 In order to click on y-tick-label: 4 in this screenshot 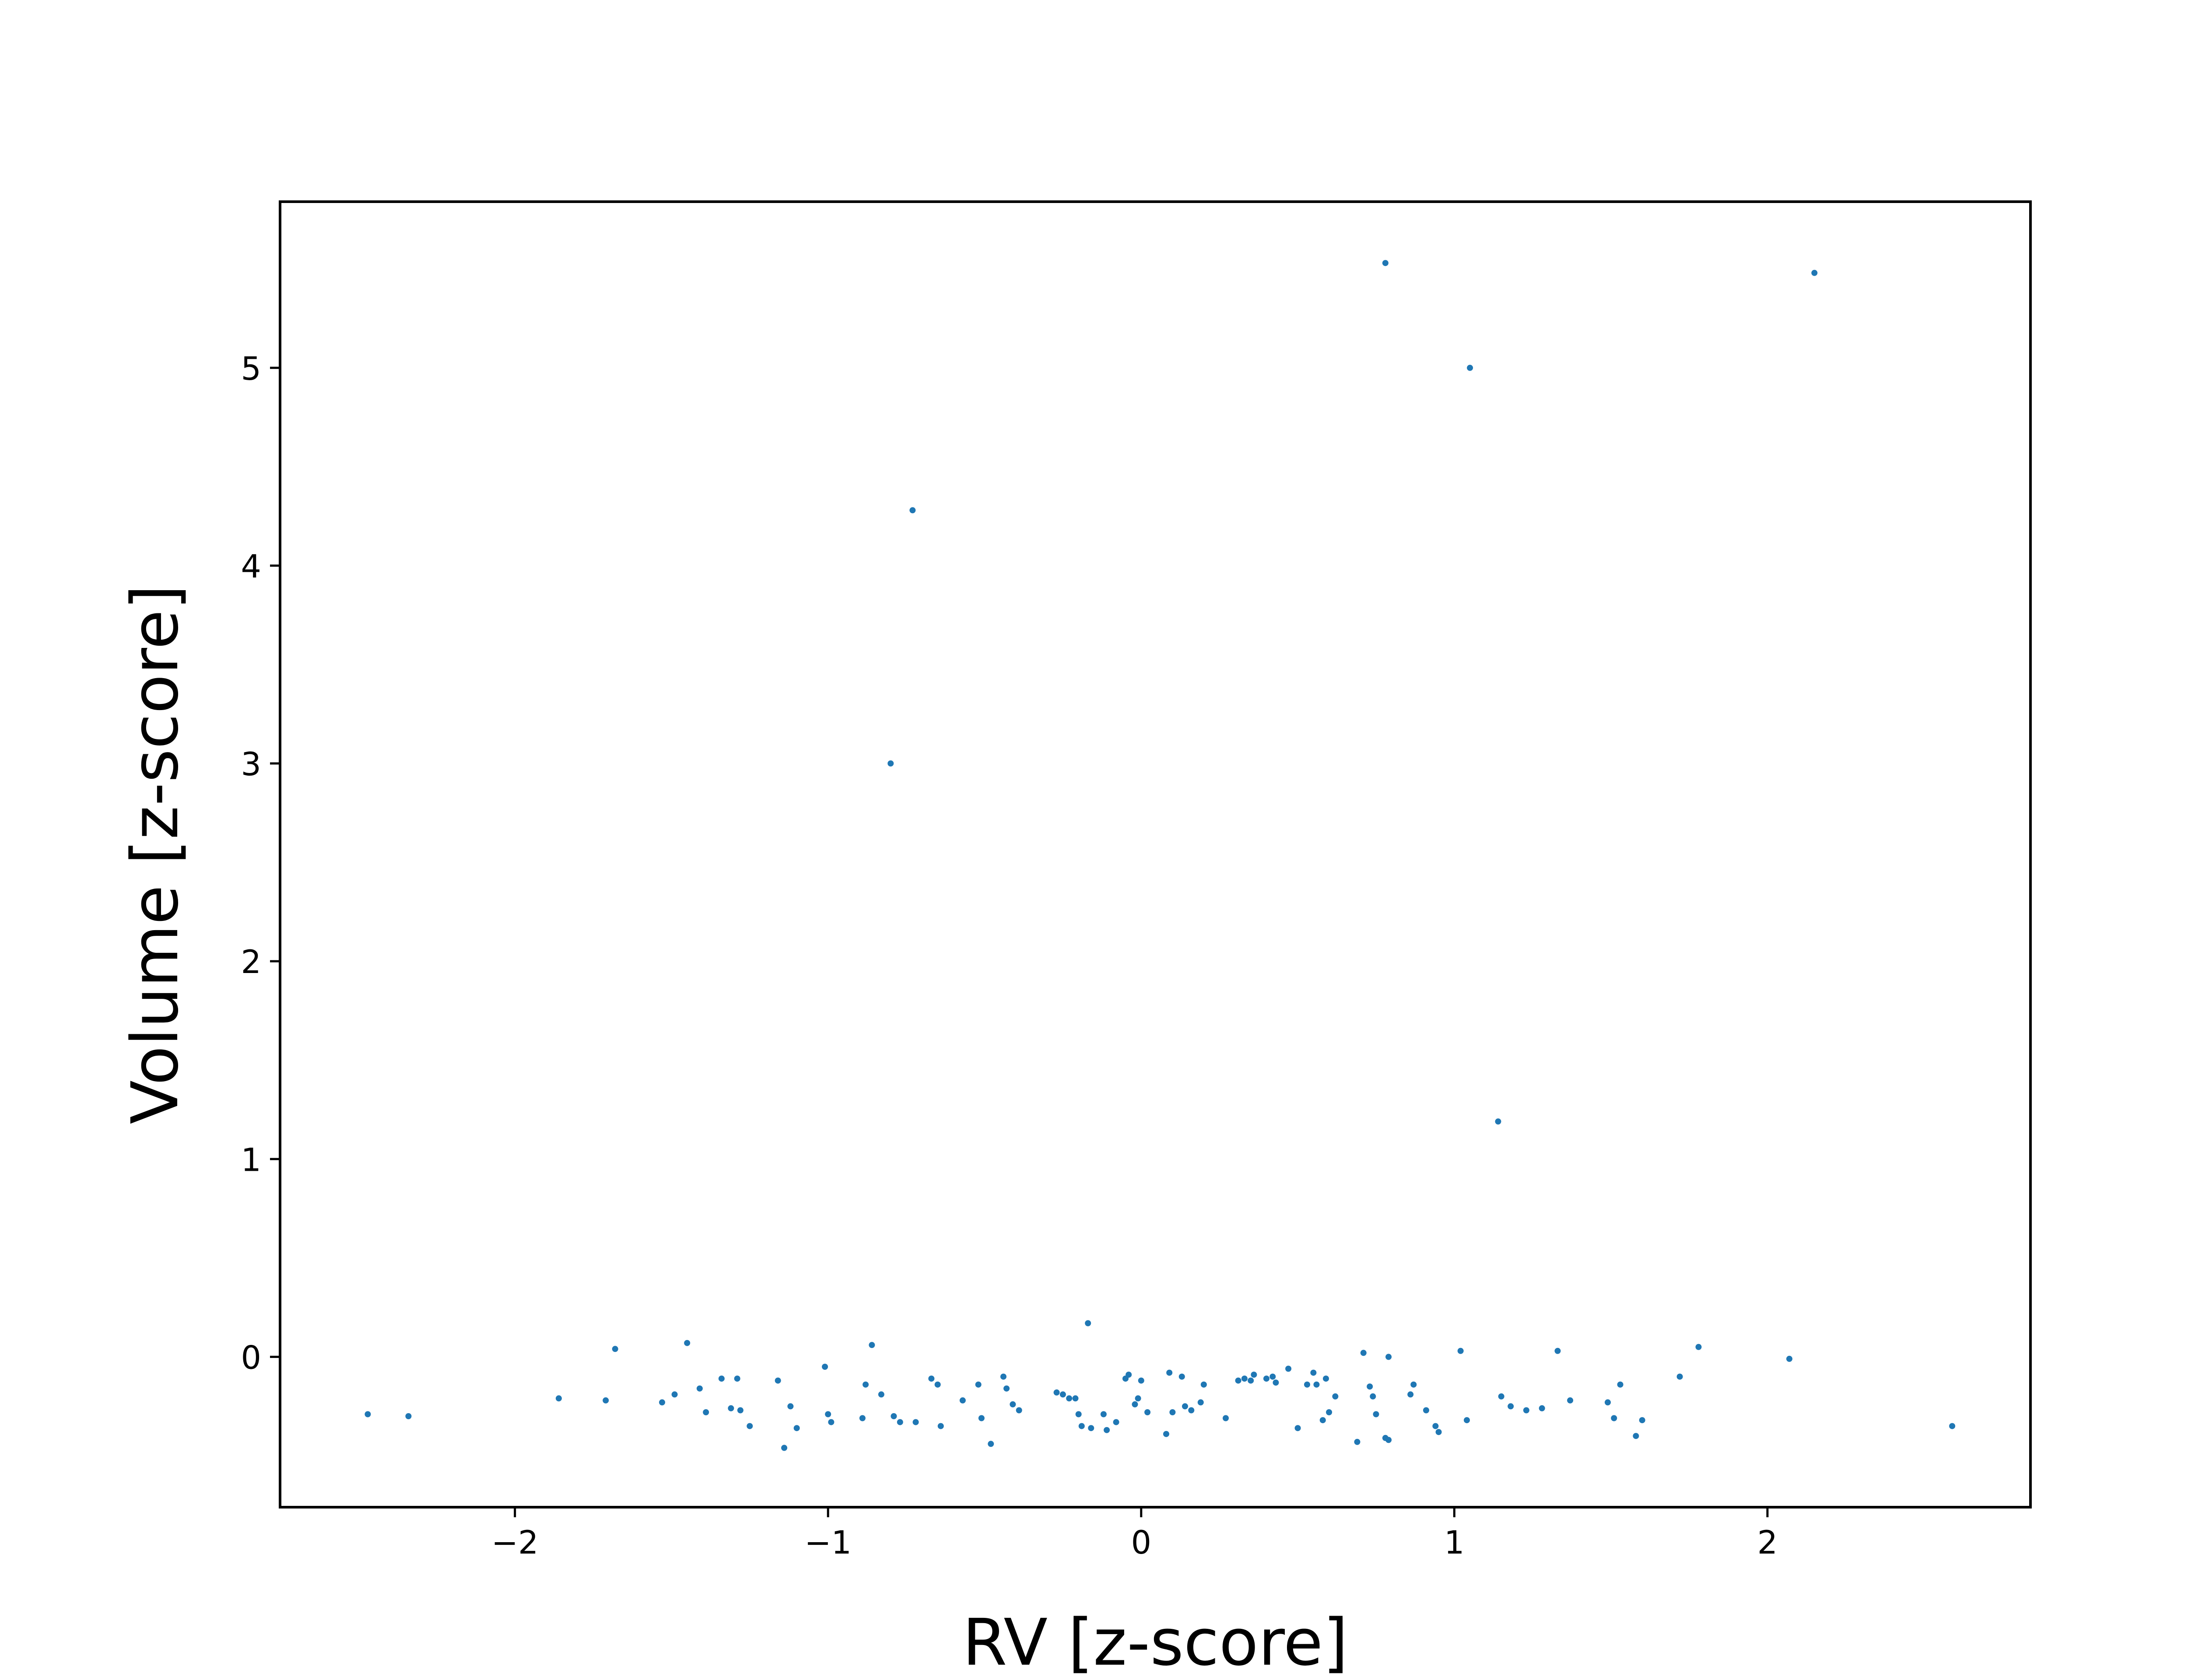, I will do `click(251, 566)`.